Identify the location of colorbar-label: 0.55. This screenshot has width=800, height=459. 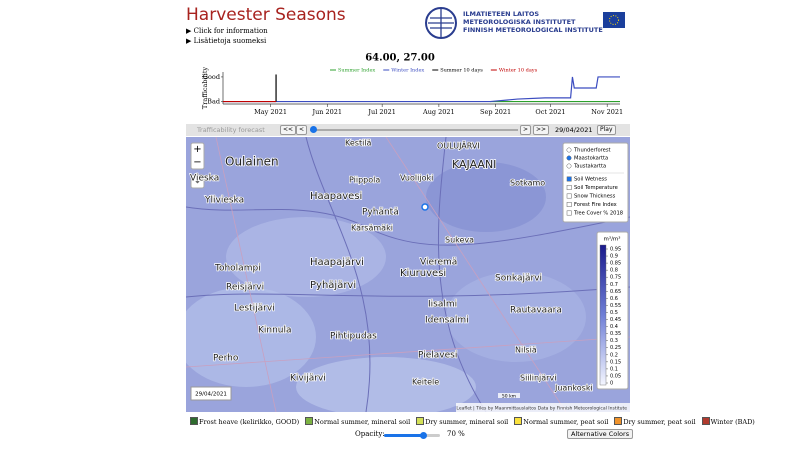
(615, 306).